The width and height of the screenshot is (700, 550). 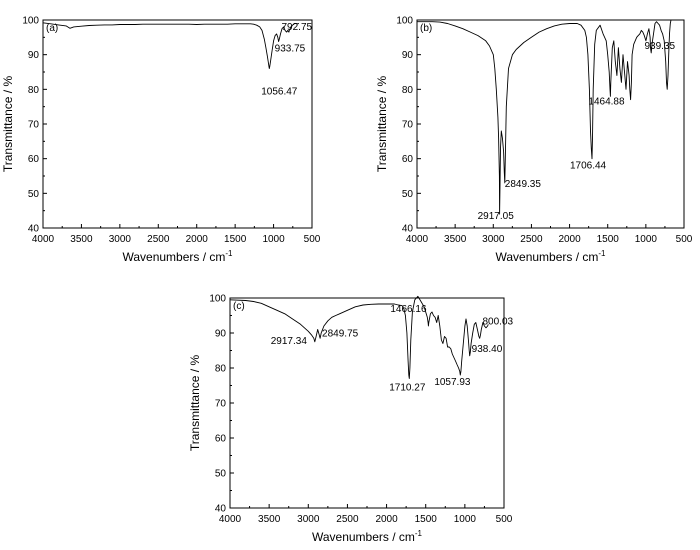 I want to click on peak-label: 1056.47, so click(x=279, y=92).